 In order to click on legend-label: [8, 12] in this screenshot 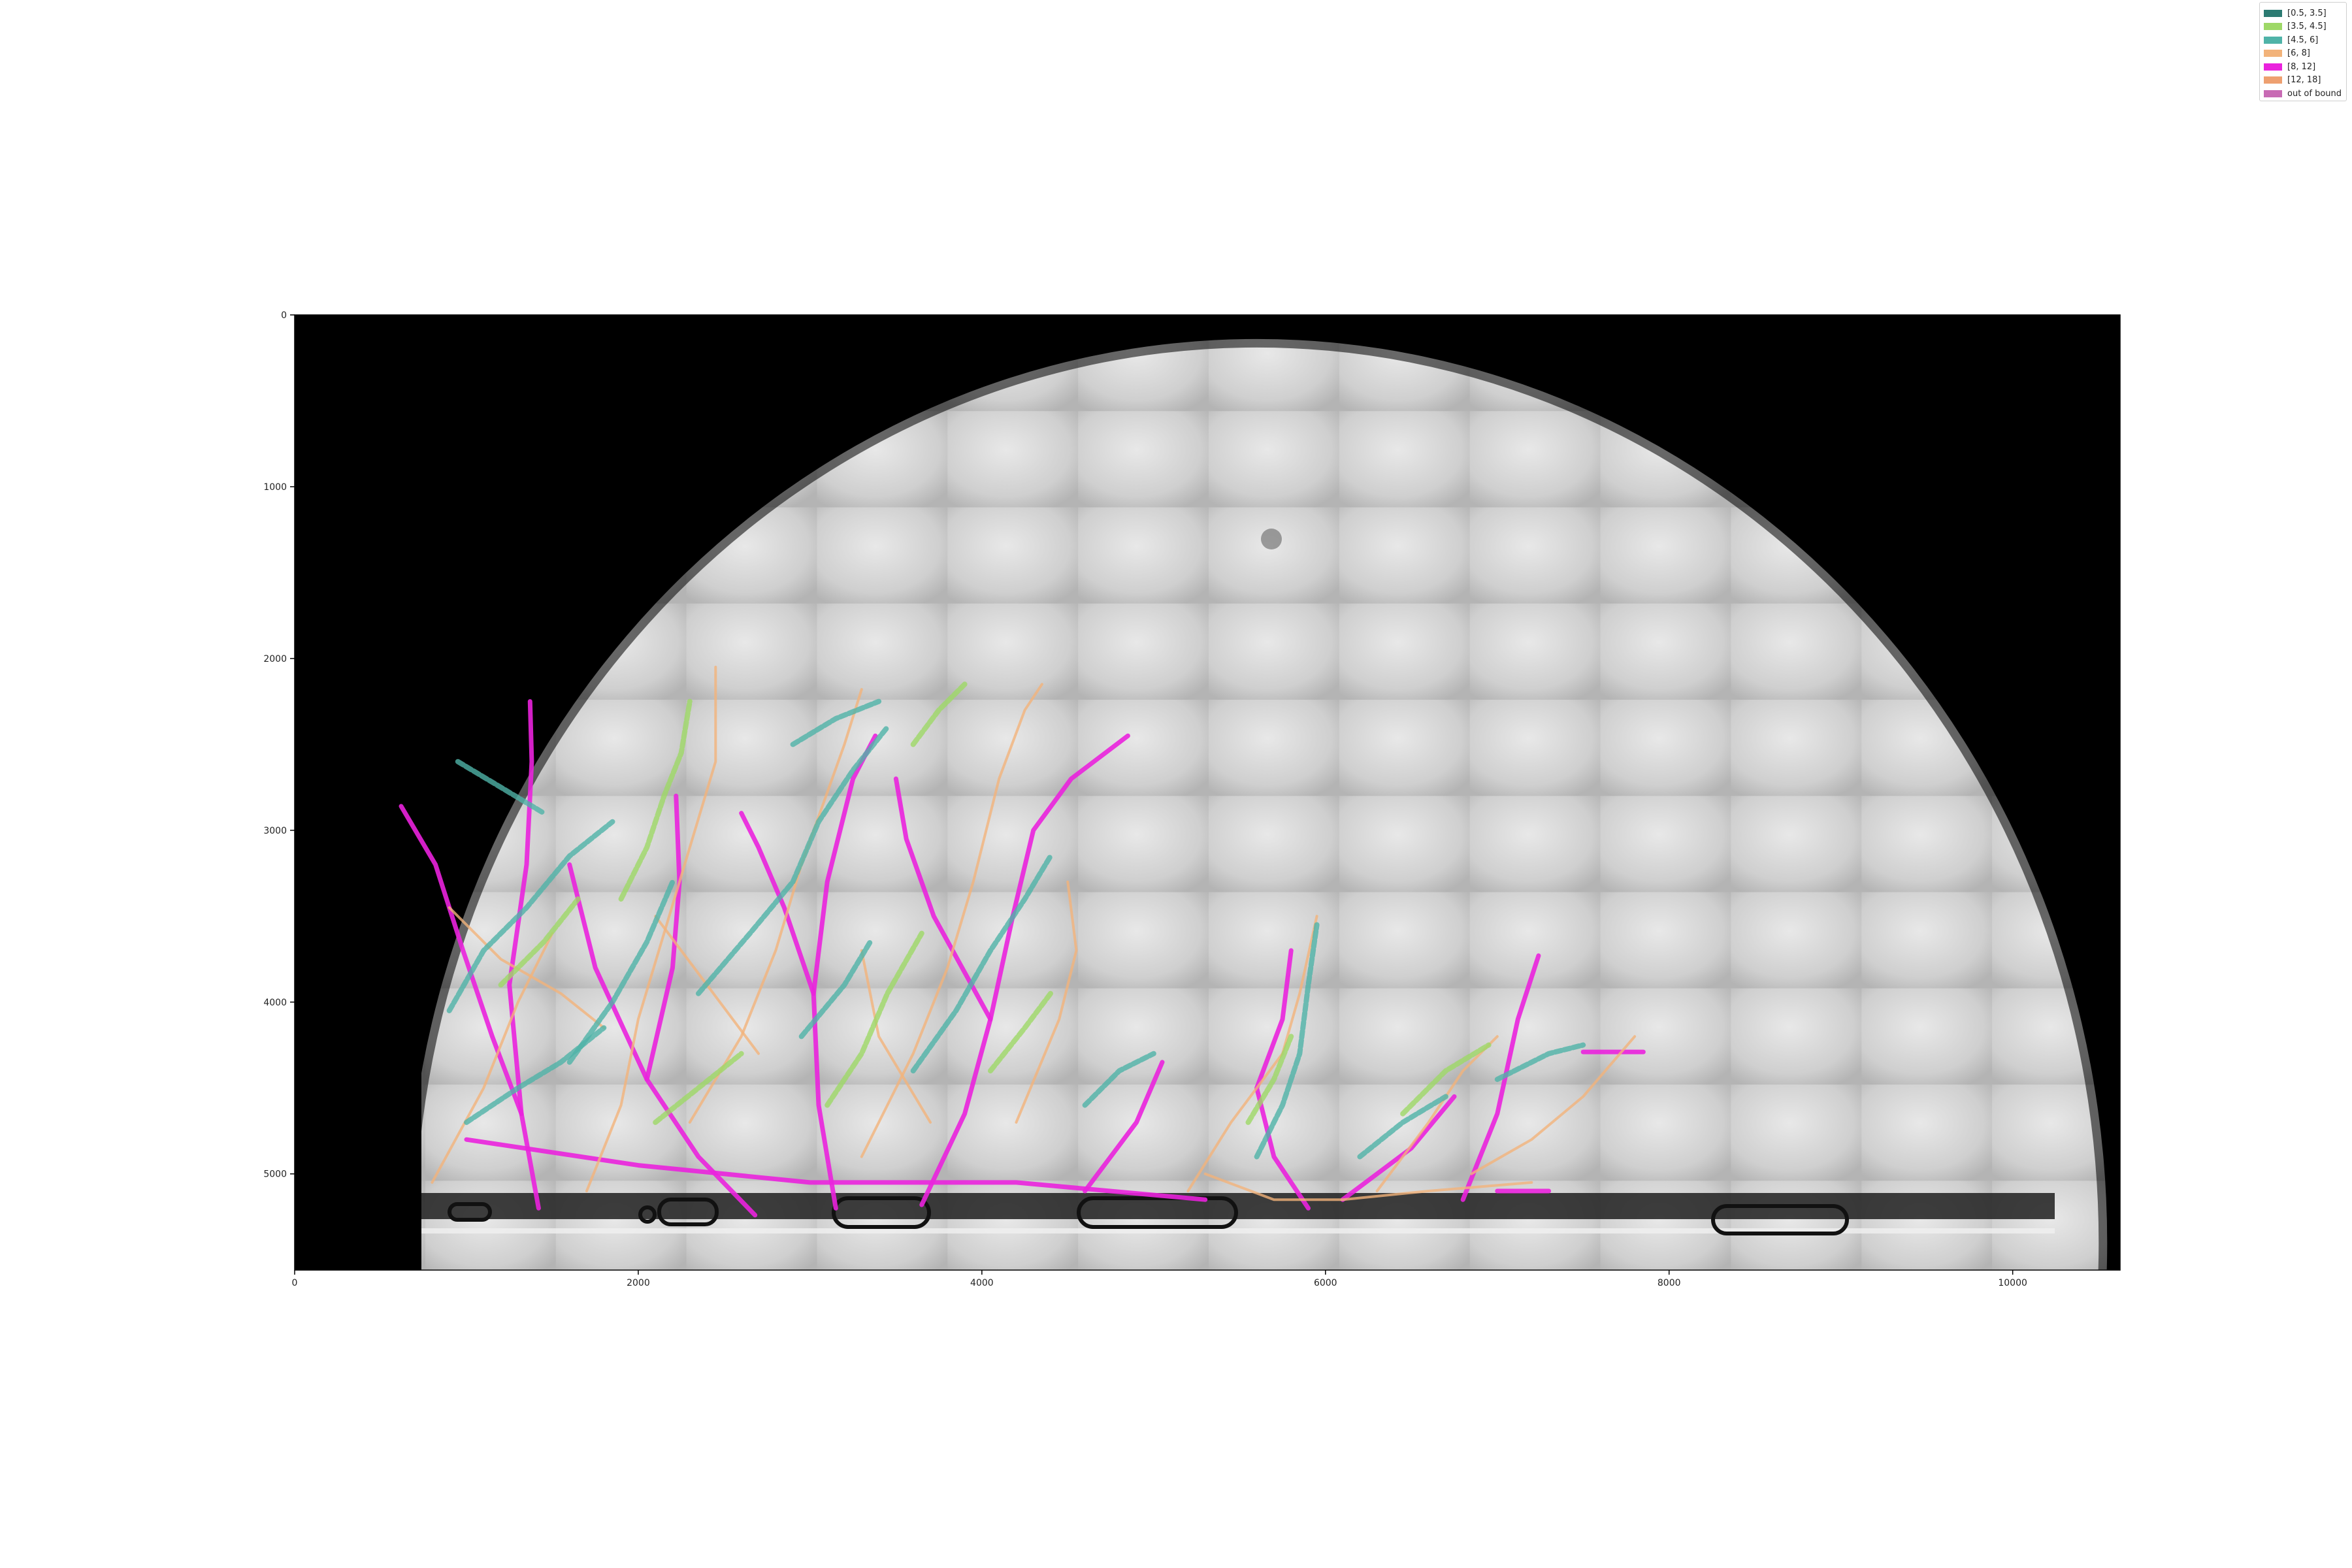, I will do `click(2301, 66)`.